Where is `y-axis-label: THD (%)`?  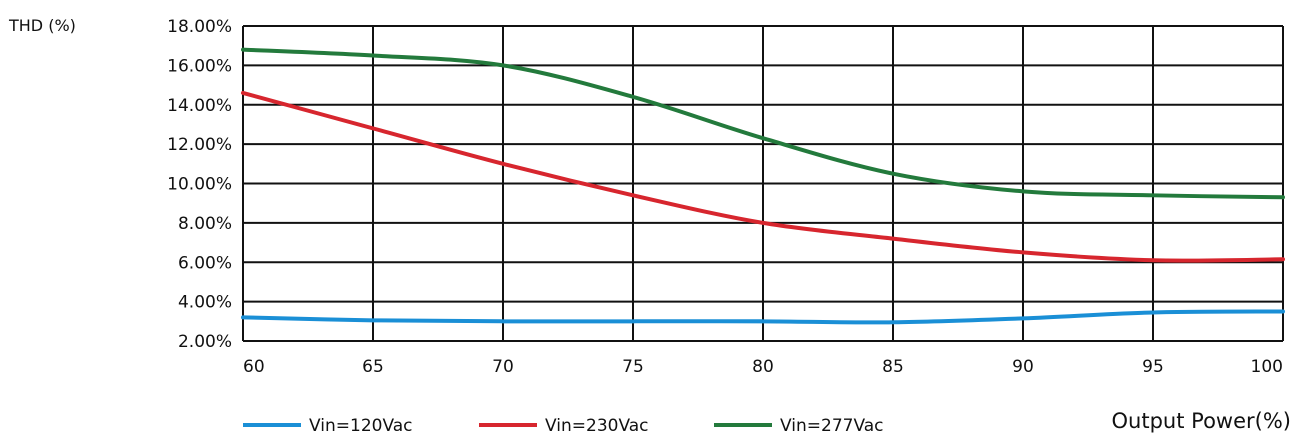 y-axis-label: THD (%) is located at coordinates (42, 25).